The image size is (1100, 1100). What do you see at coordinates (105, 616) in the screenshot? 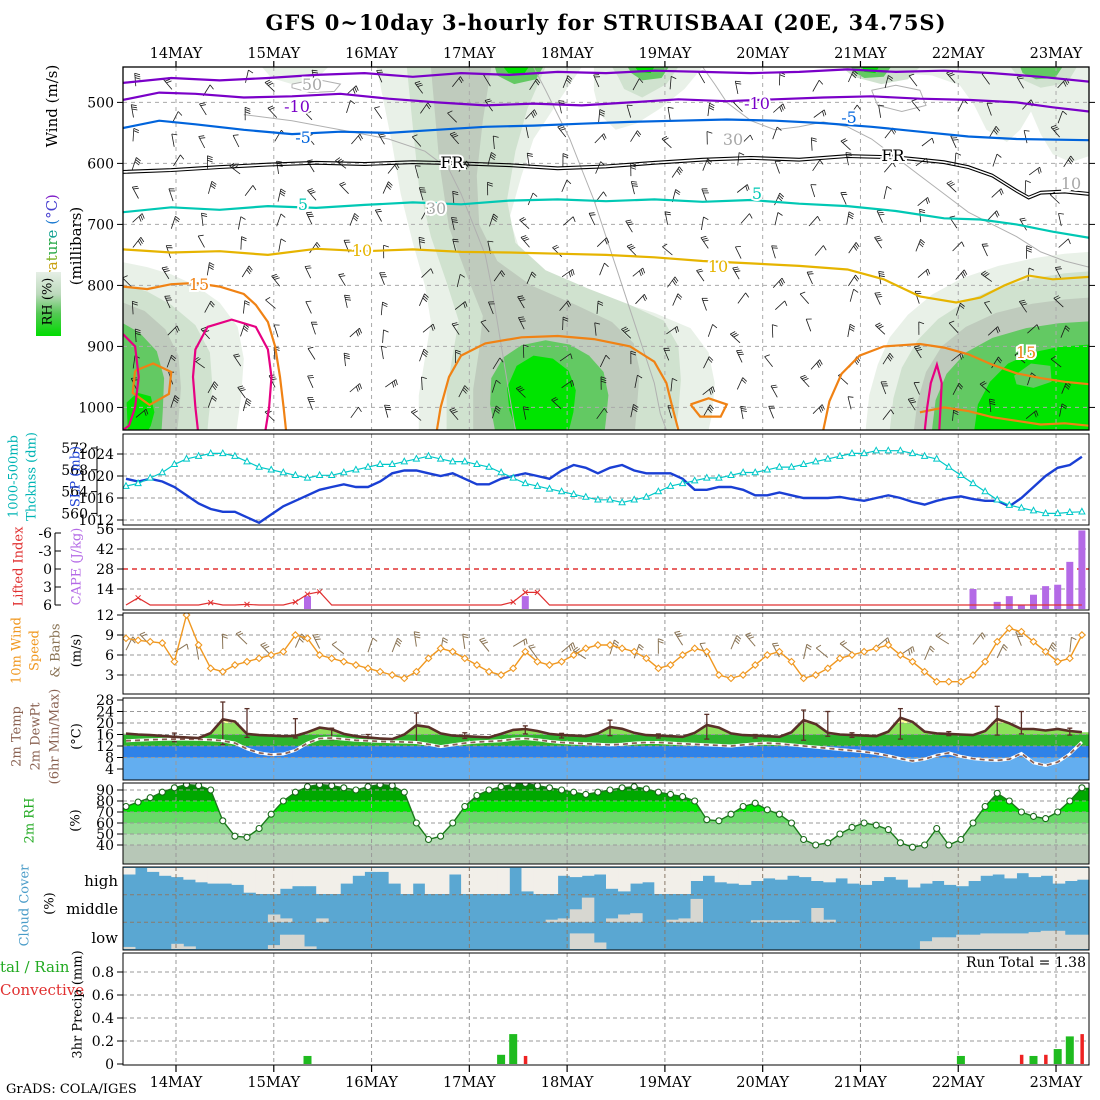
I see `y-tick-label: 12` at bounding box center [105, 616].